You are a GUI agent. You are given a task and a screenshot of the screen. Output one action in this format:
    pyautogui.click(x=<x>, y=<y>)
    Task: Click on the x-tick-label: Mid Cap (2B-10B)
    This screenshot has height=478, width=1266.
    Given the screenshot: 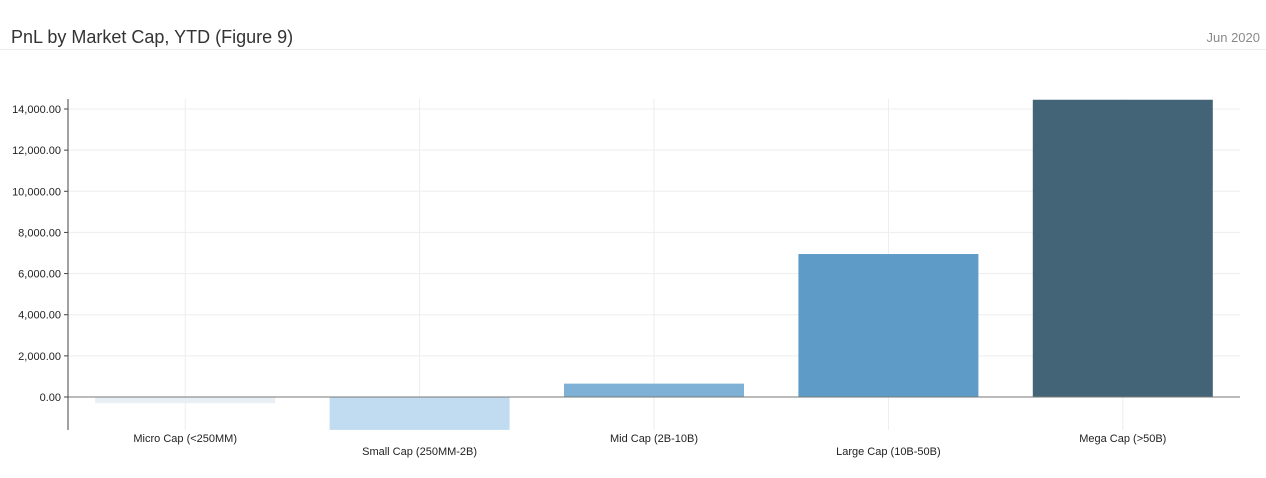 What is the action you would take?
    pyautogui.click(x=654, y=439)
    